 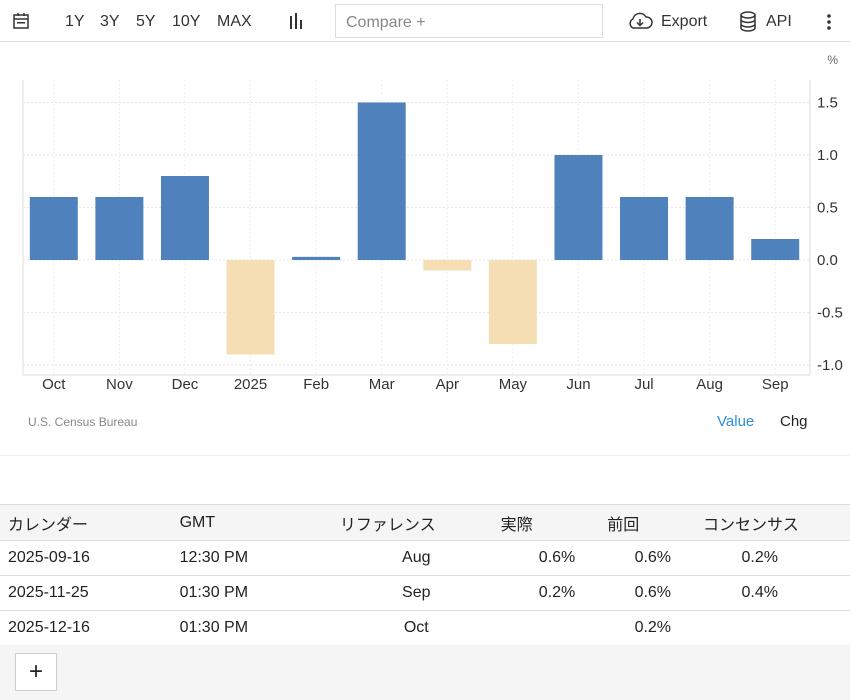 I want to click on y-tick-label: 0.0, so click(x=827, y=260).